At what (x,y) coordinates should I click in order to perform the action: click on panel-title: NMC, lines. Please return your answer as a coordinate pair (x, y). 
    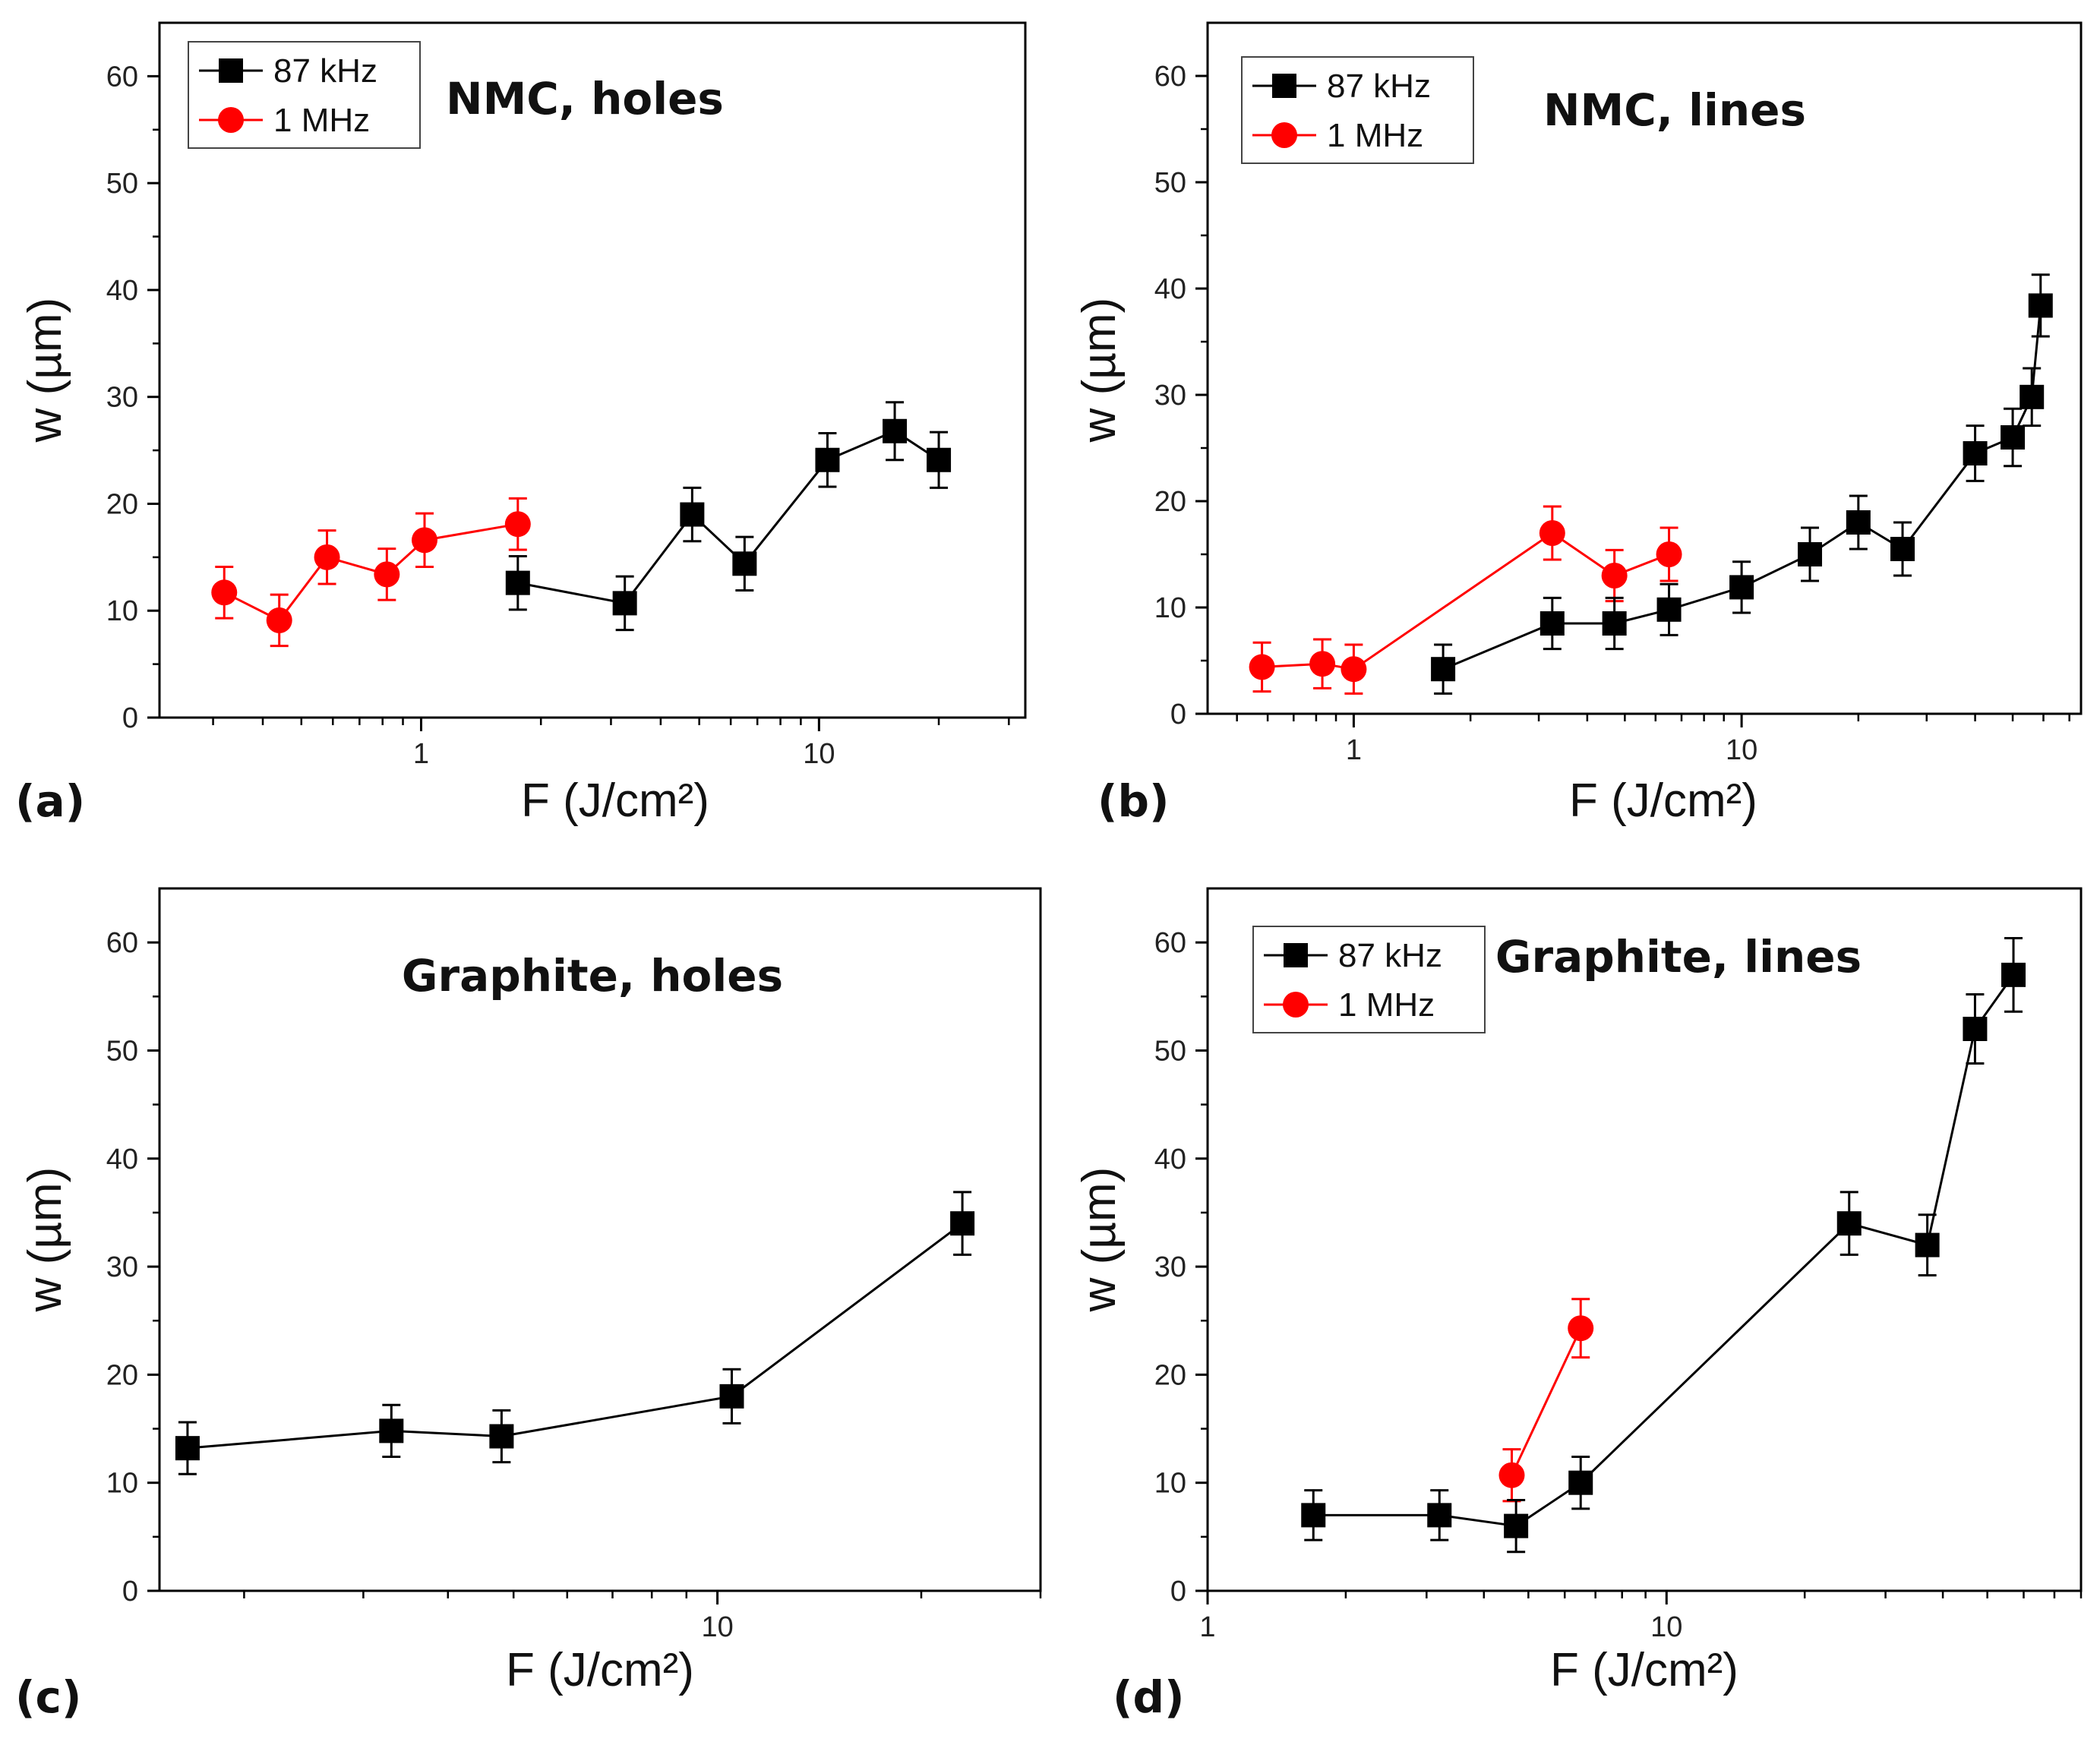
    Looking at the image, I should click on (1674, 110).